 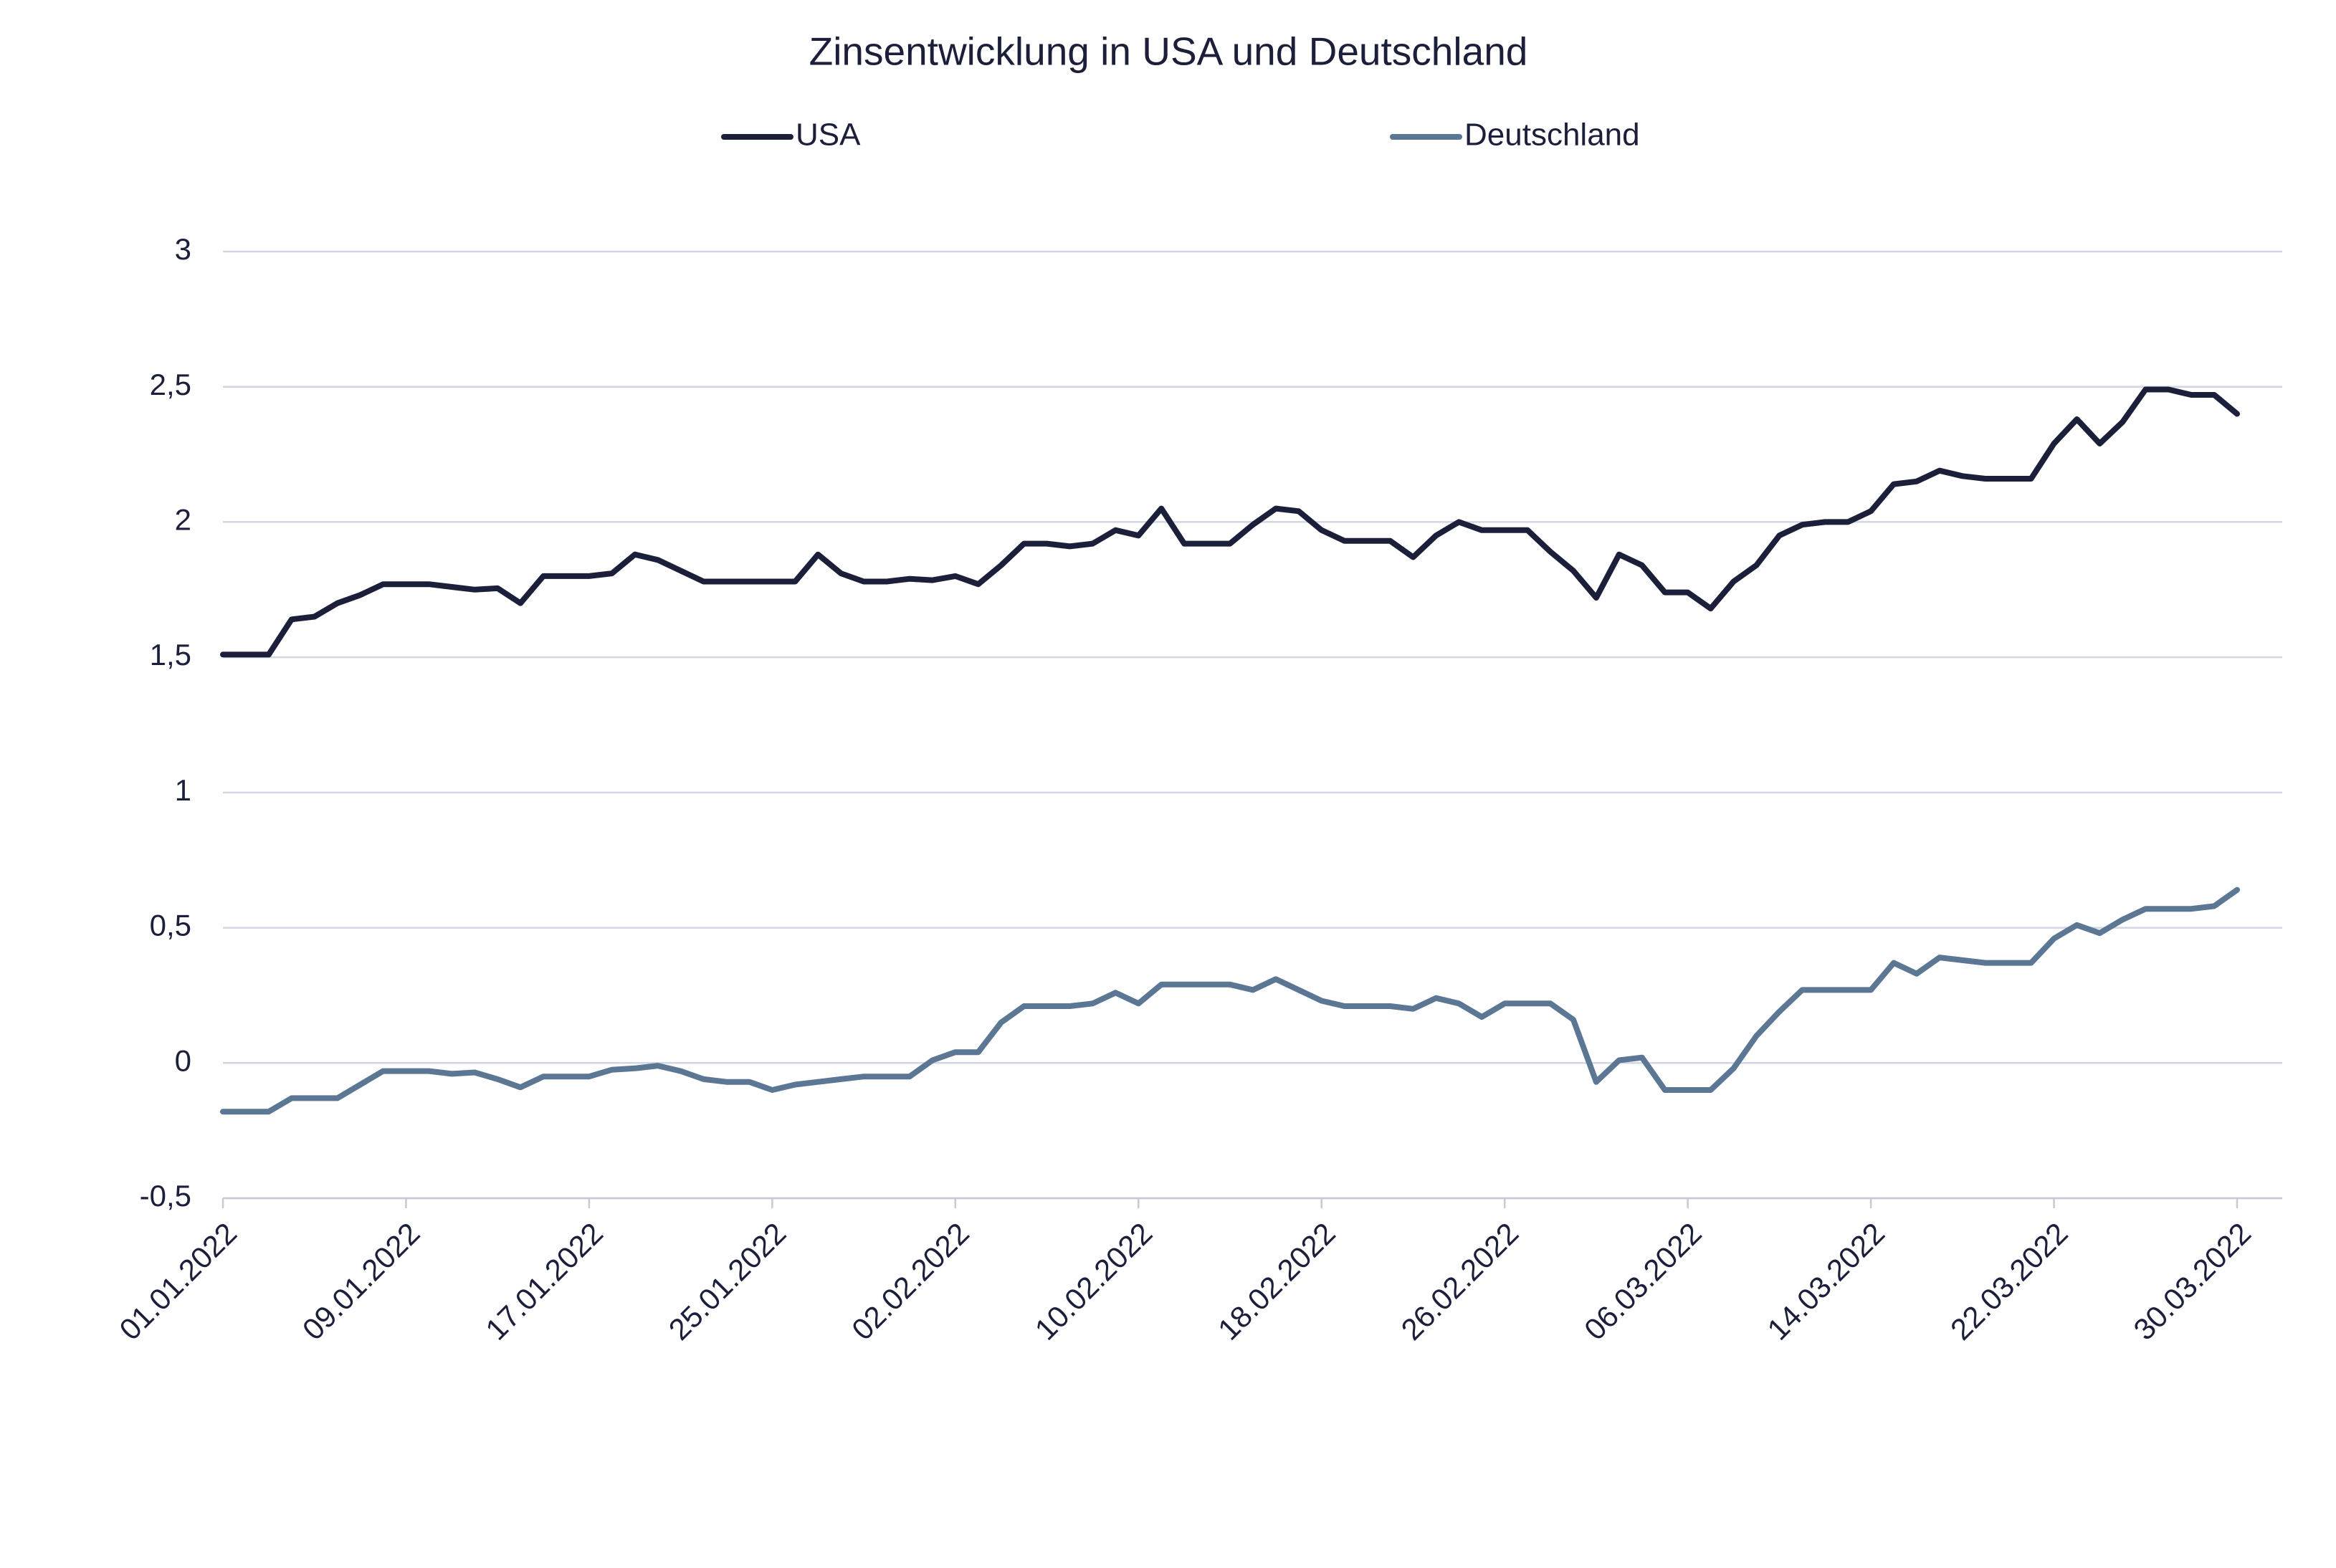 What do you see at coordinates (1460, 1282) in the screenshot?
I see `x-tick-label: 26.02.2022` at bounding box center [1460, 1282].